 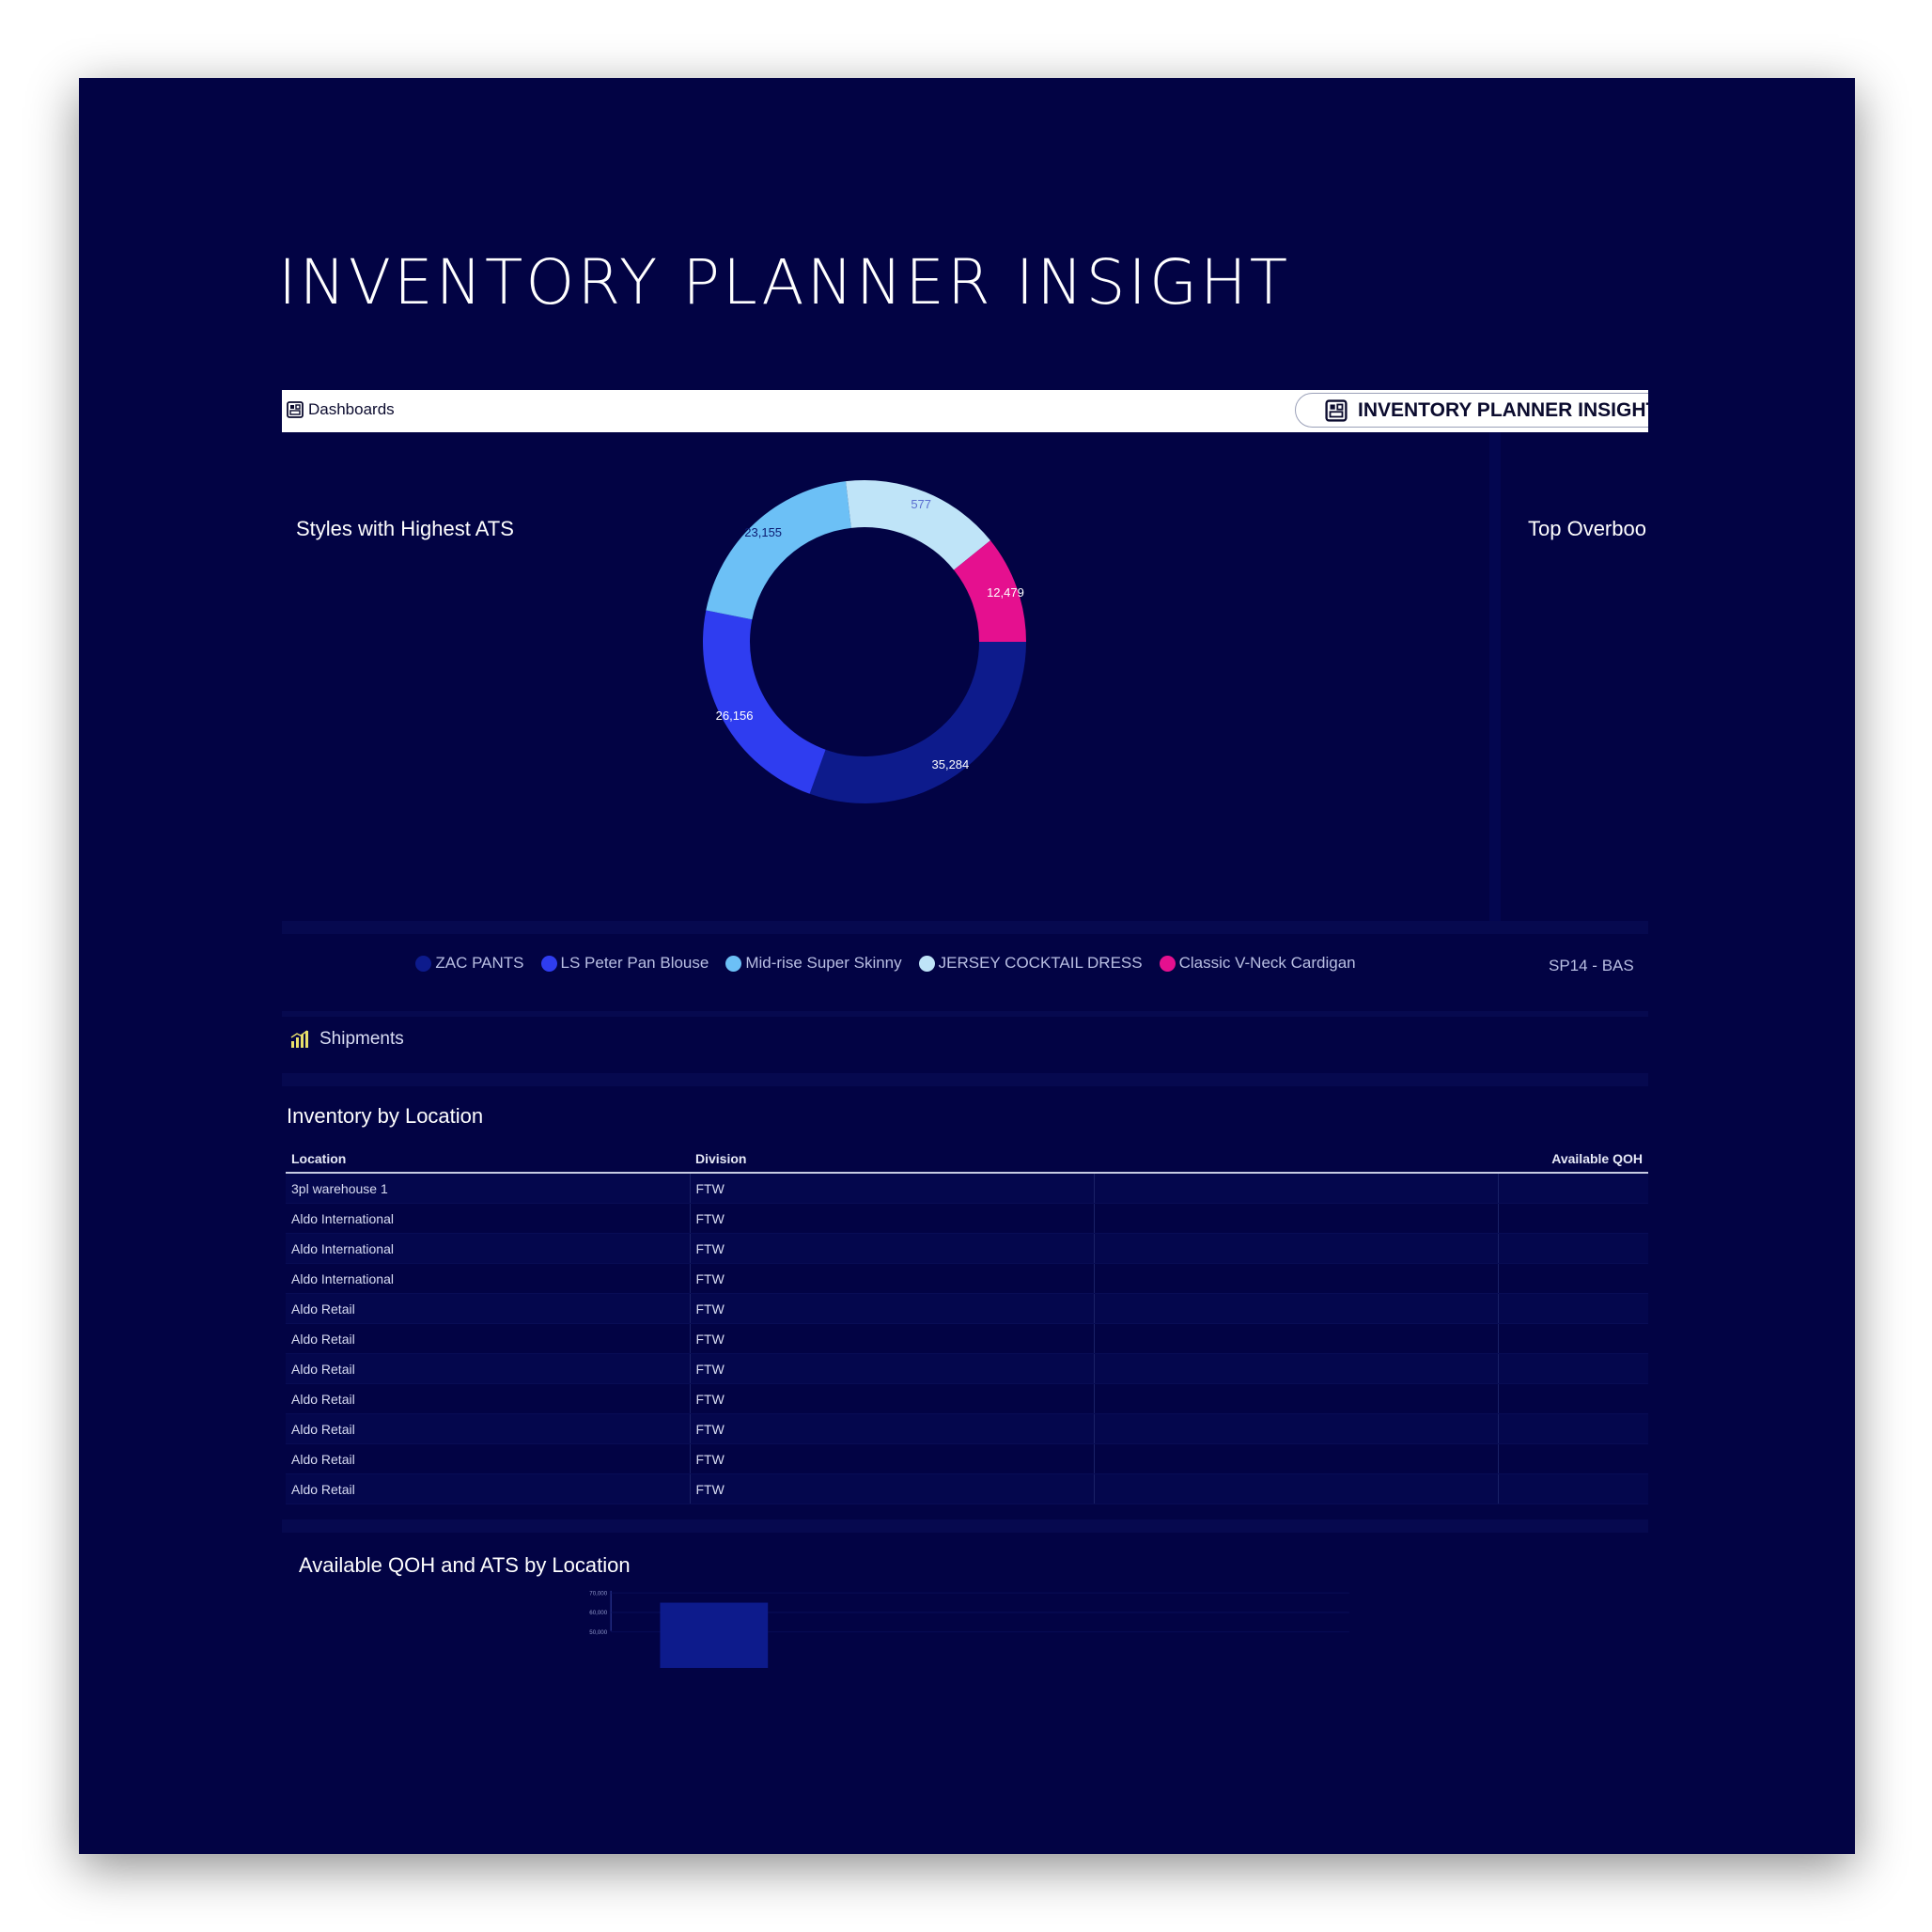 What do you see at coordinates (598, 1593) in the screenshot?
I see `y-tick-label: 70,000` at bounding box center [598, 1593].